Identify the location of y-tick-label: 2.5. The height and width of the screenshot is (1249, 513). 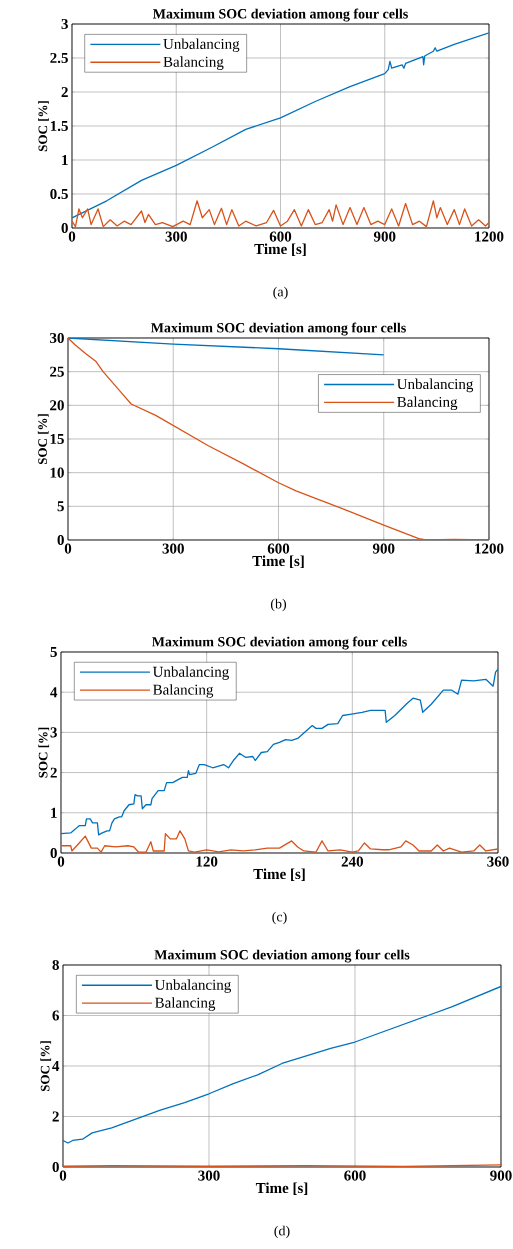
(59, 58).